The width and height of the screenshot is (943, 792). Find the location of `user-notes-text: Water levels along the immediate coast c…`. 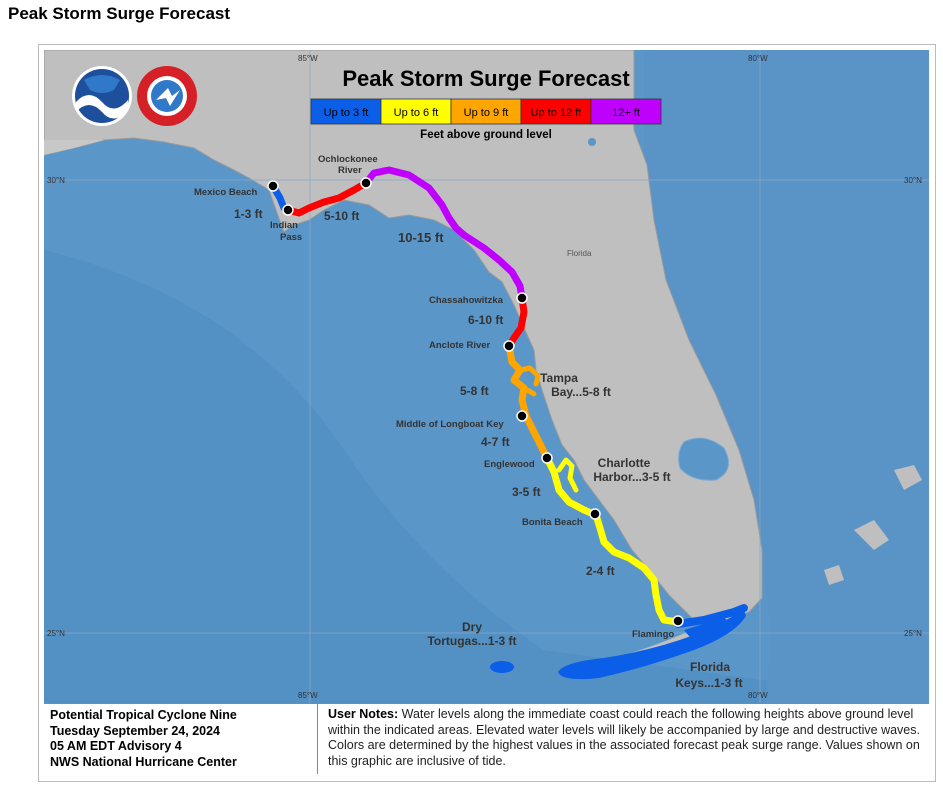

user-notes-text: Water levels along the immediate coast c… is located at coordinates (624, 737).